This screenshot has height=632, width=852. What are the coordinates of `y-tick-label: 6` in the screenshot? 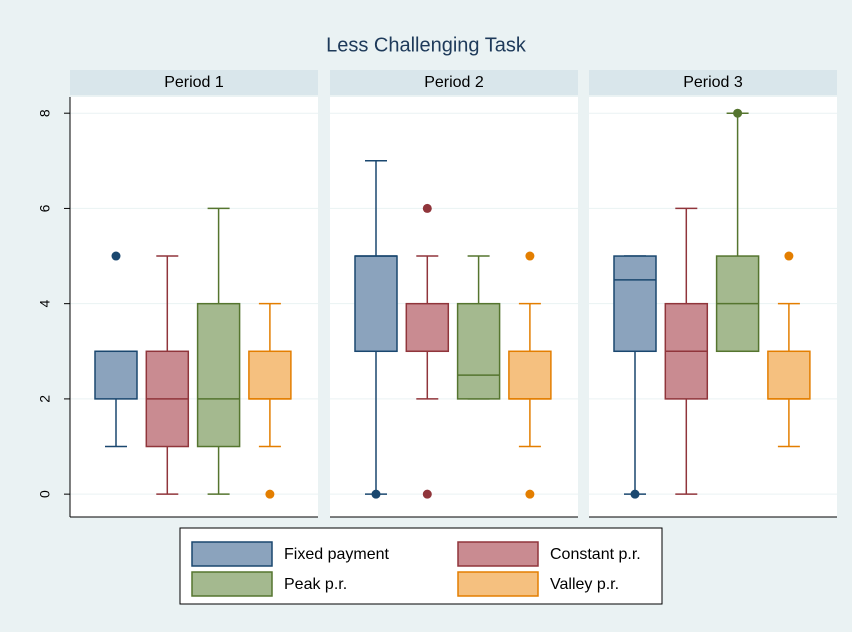 It's located at (45, 208).